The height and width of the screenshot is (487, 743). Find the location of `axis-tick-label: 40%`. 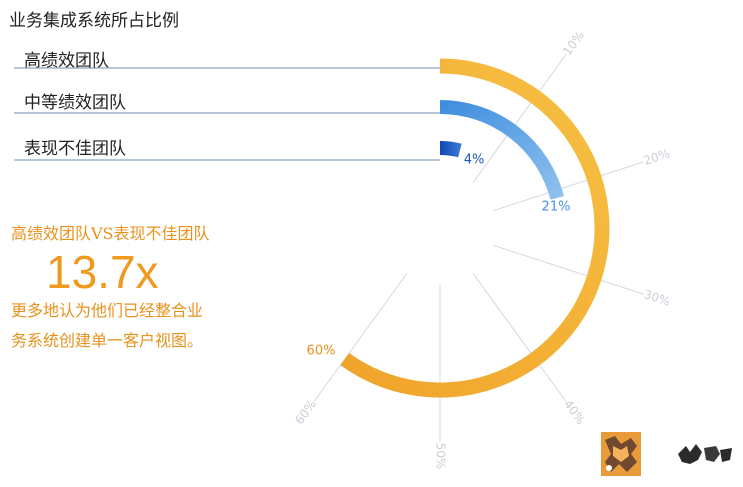

axis-tick-label: 40% is located at coordinates (574, 412).